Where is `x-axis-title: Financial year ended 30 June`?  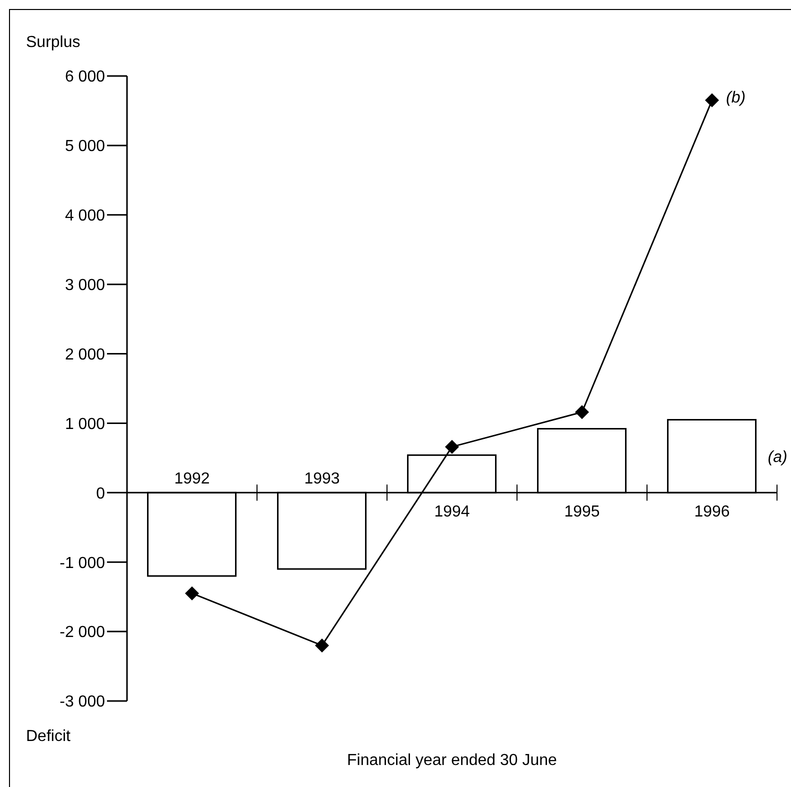 x-axis-title: Financial year ended 30 June is located at coordinates (452, 761).